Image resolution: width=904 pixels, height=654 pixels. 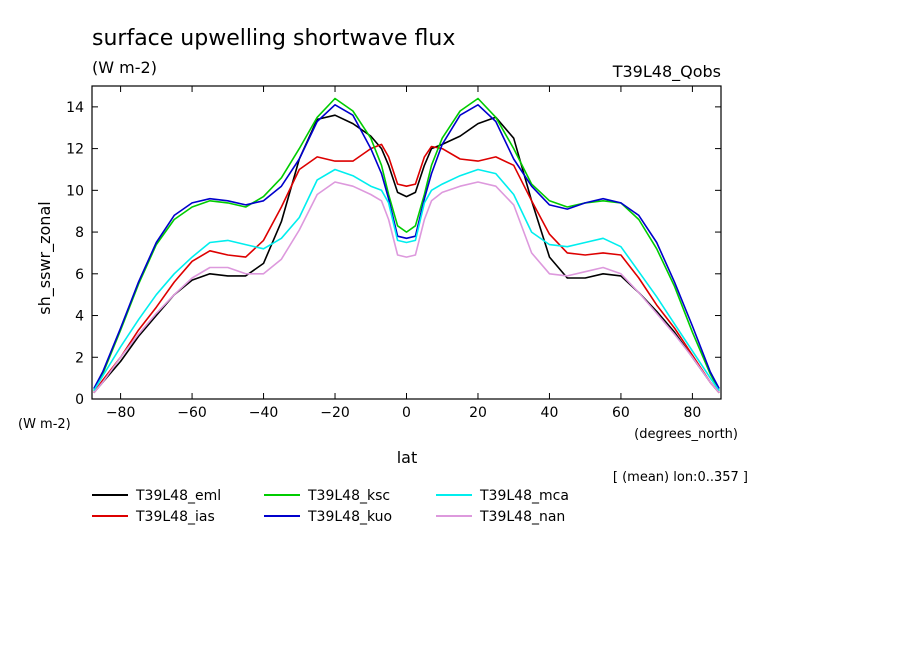 I want to click on x-tick-label: 80, so click(x=692, y=413).